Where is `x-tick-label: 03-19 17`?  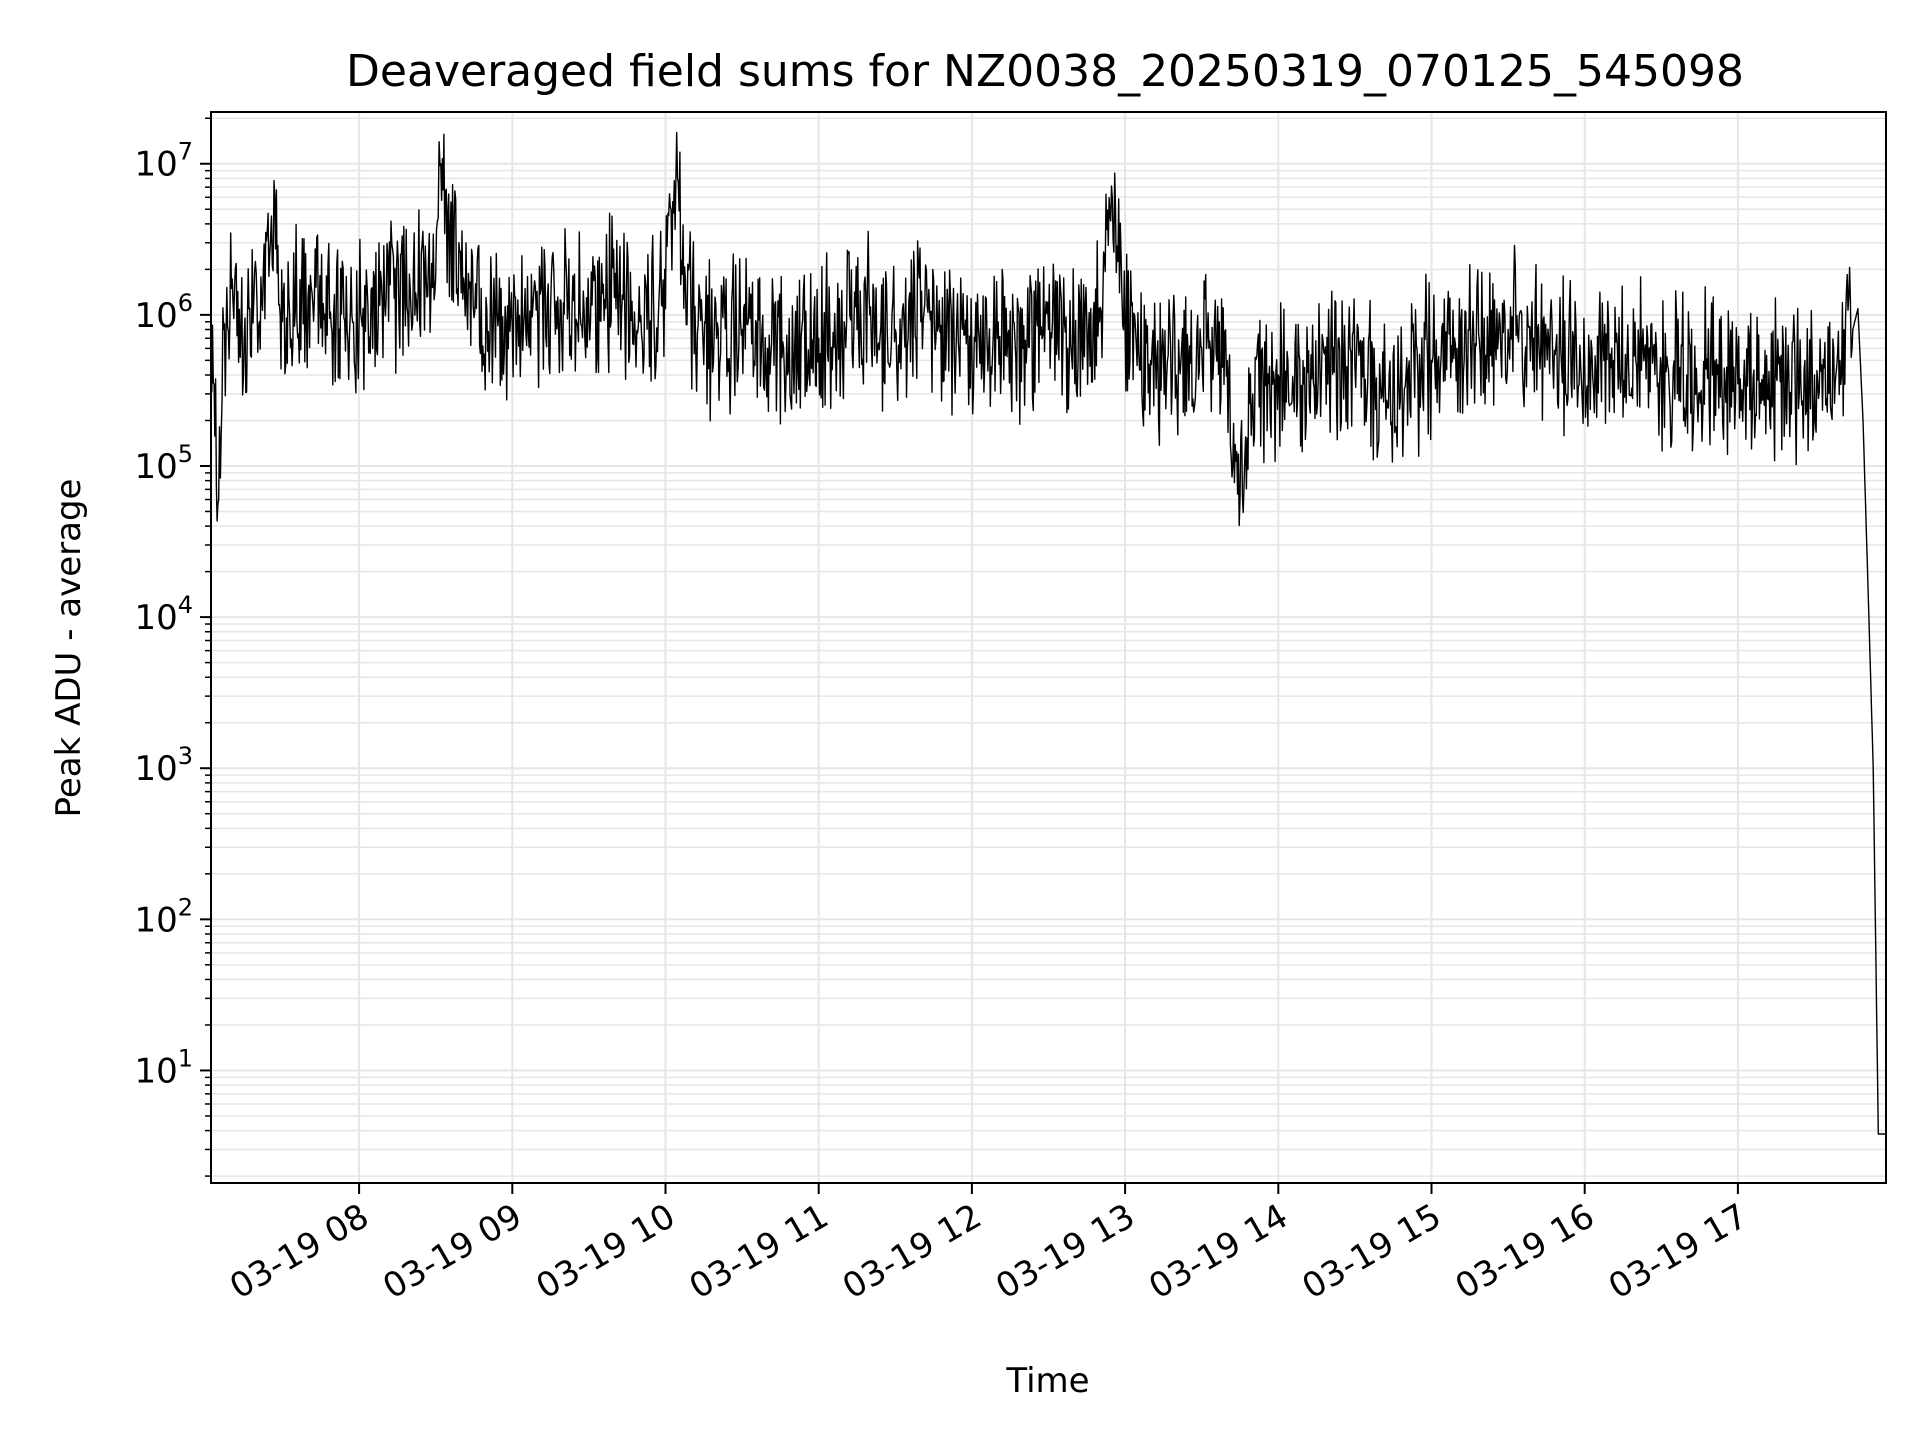
x-tick-label: 03-19 17 is located at coordinates (1678, 1251).